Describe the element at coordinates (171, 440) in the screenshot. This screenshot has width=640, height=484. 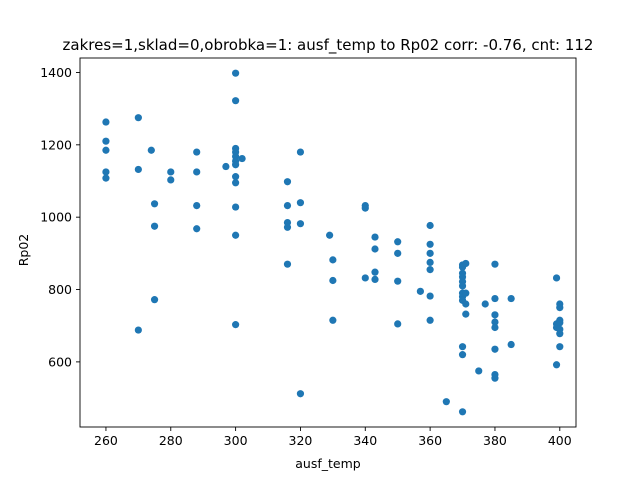
I see `x-tick-label: 280` at that location.